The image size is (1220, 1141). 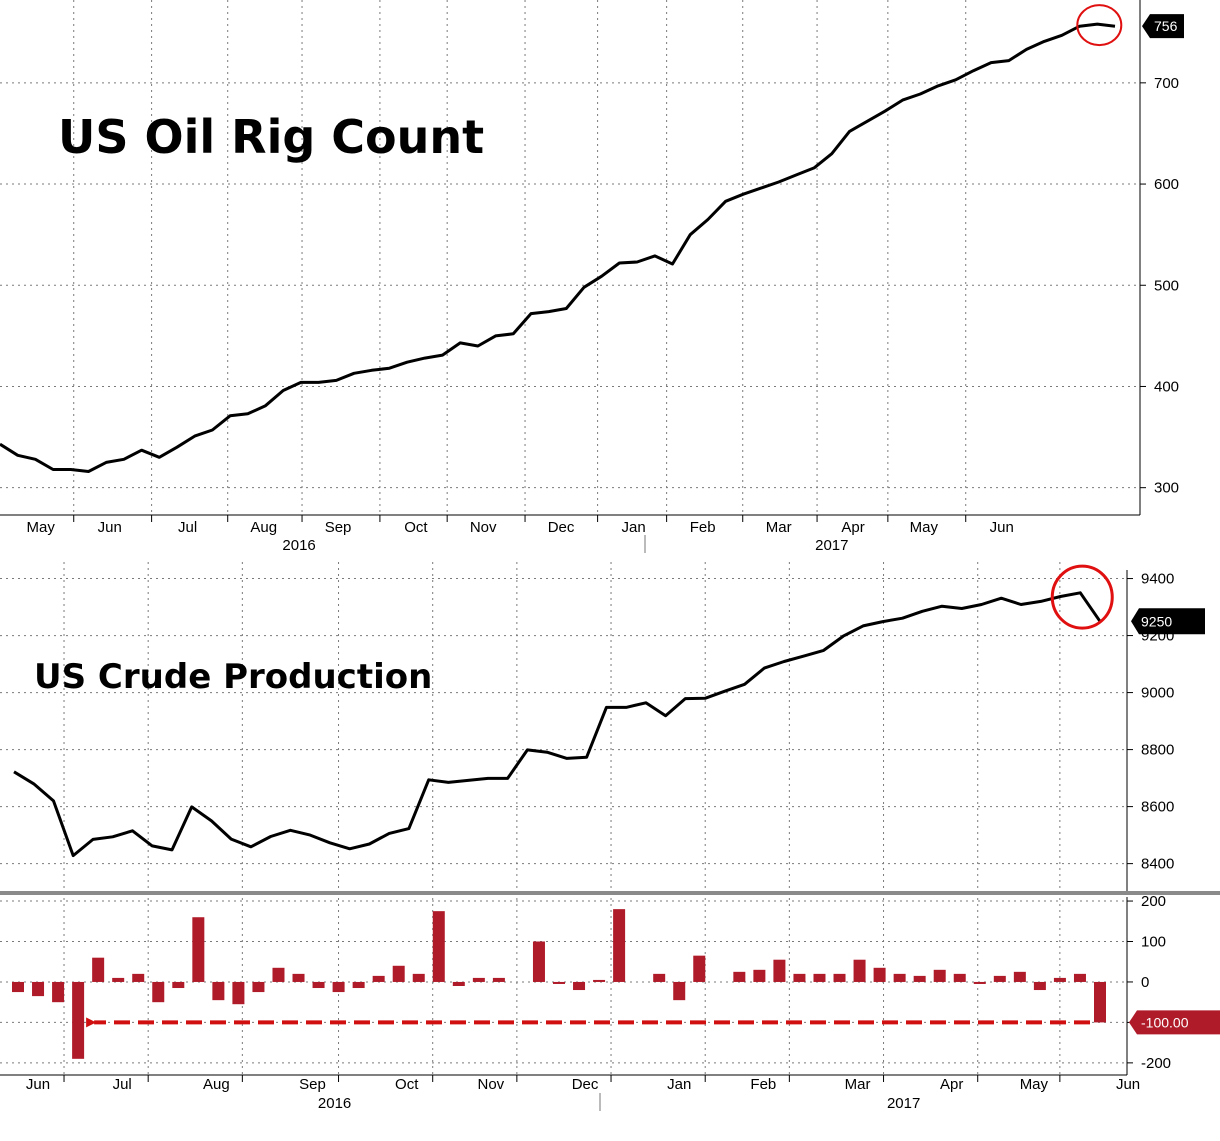 I want to click on xtick-label-change: Aug, so click(x=216, y=1084).